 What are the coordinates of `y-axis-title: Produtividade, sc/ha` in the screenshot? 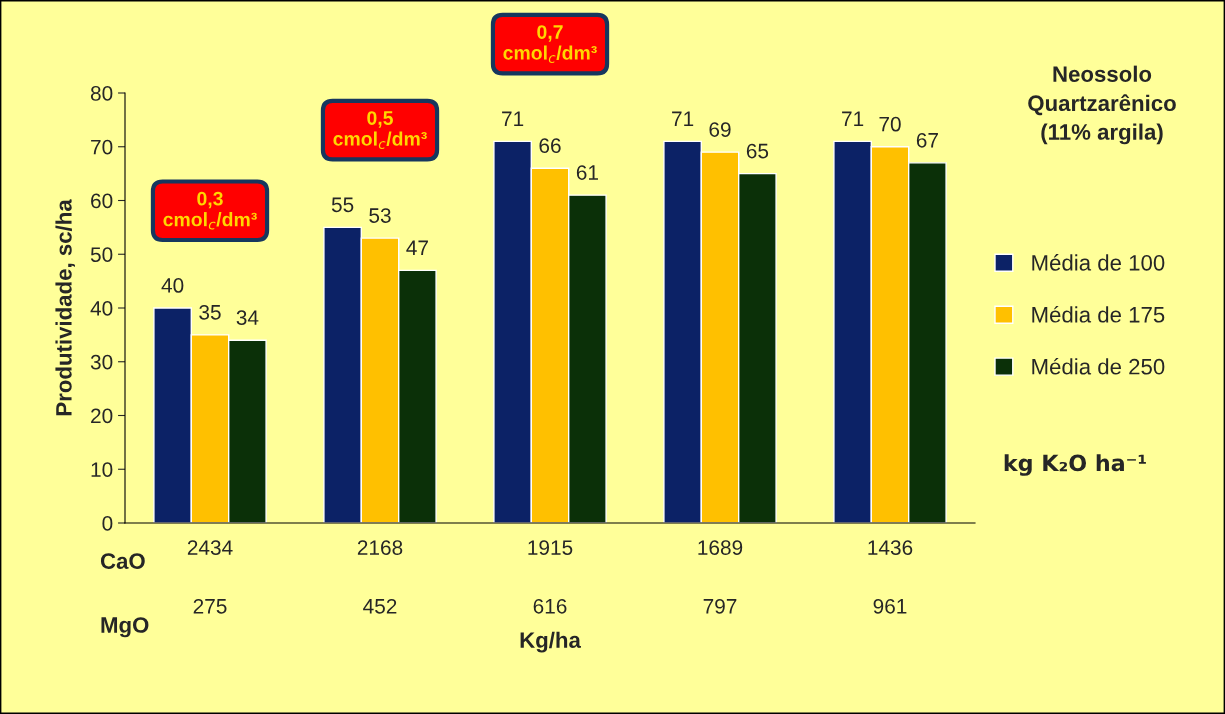 It's located at (65, 307).